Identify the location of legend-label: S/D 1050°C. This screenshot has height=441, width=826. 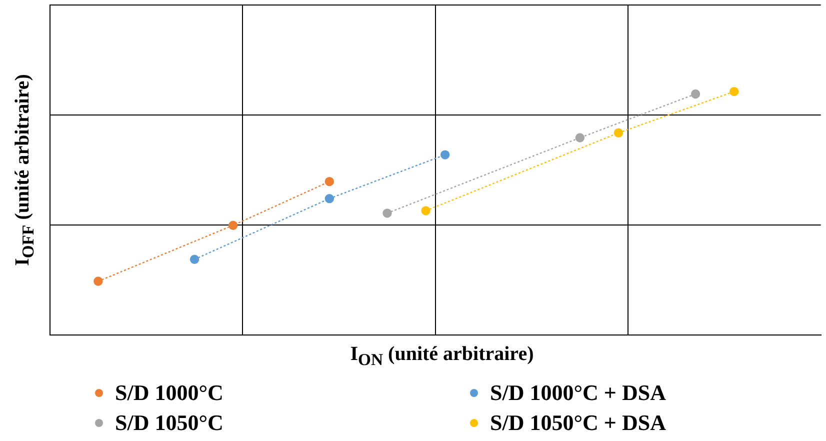
(169, 423).